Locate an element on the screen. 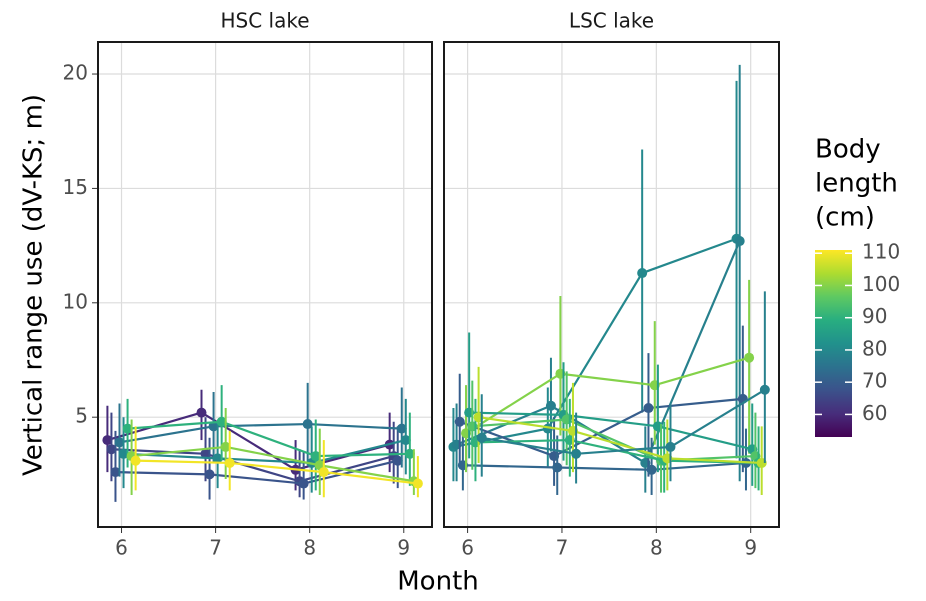 Image resolution: width=926 pixels, height=601 pixels. colorbar-label: 110 is located at coordinates (881, 252).